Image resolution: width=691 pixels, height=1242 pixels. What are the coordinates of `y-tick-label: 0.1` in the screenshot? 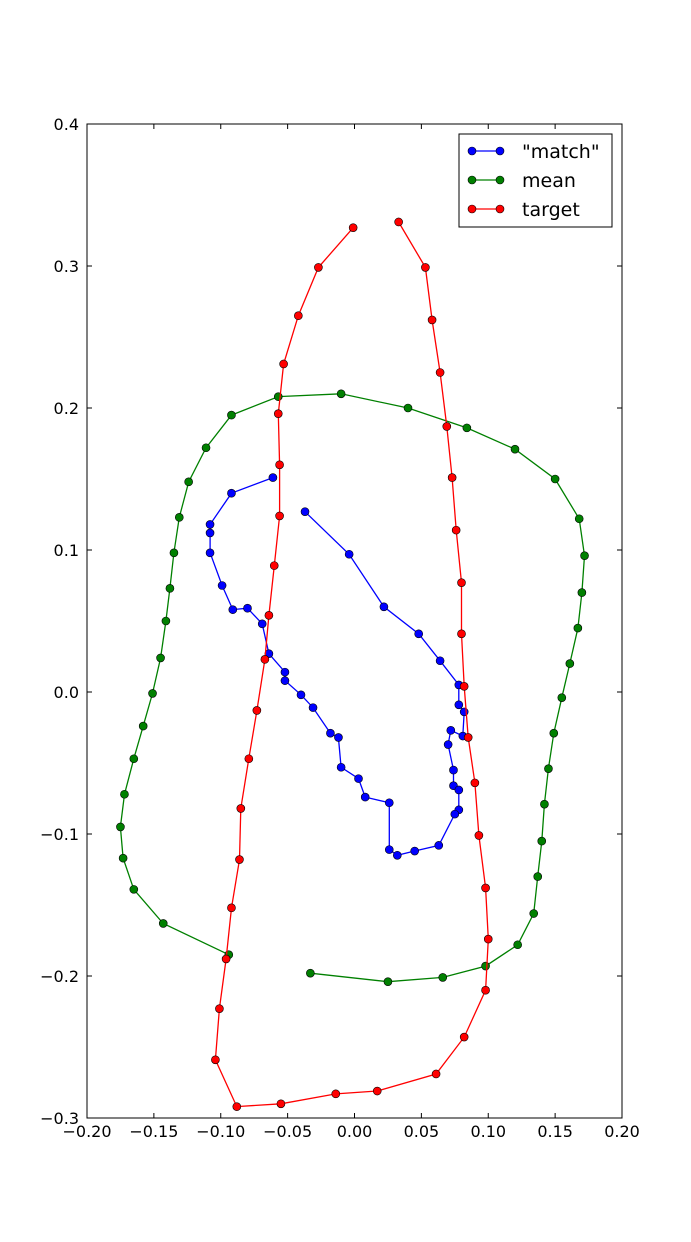 It's located at (66, 550).